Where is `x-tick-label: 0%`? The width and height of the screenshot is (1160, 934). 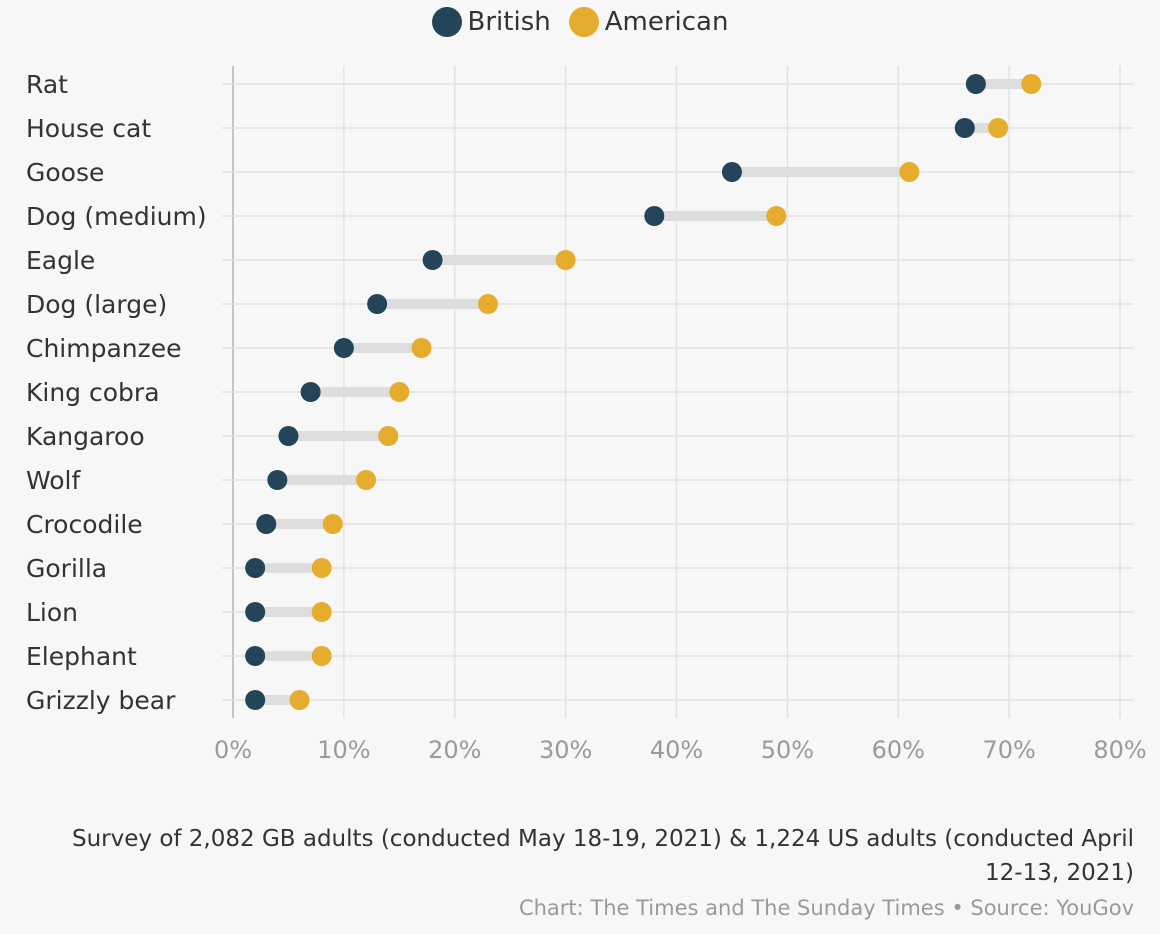
x-tick-label: 0% is located at coordinates (233, 750).